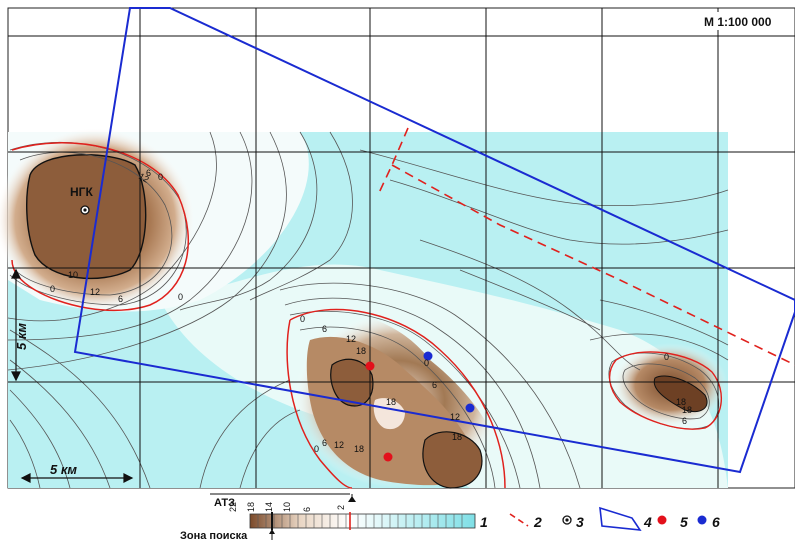 This screenshot has height=542, width=795. Describe the element at coordinates (620, 518) in the screenshot. I see `legend-polygon-sample` at that location.